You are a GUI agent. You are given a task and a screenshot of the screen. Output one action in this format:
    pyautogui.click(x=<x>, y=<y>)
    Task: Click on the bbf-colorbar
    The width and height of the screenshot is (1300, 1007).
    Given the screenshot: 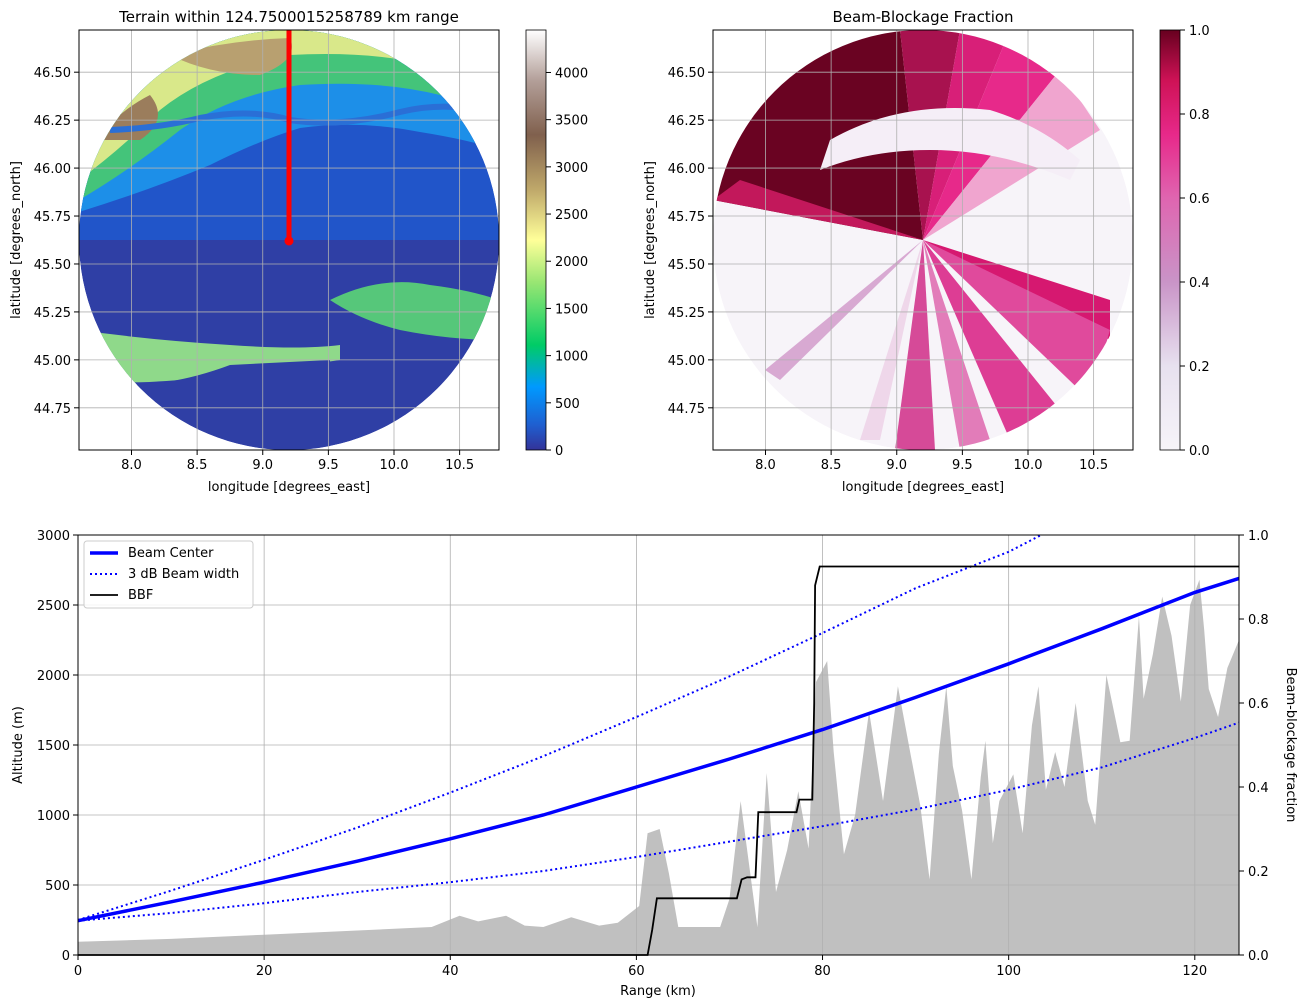 What is the action you would take?
    pyautogui.click(x=1170, y=240)
    